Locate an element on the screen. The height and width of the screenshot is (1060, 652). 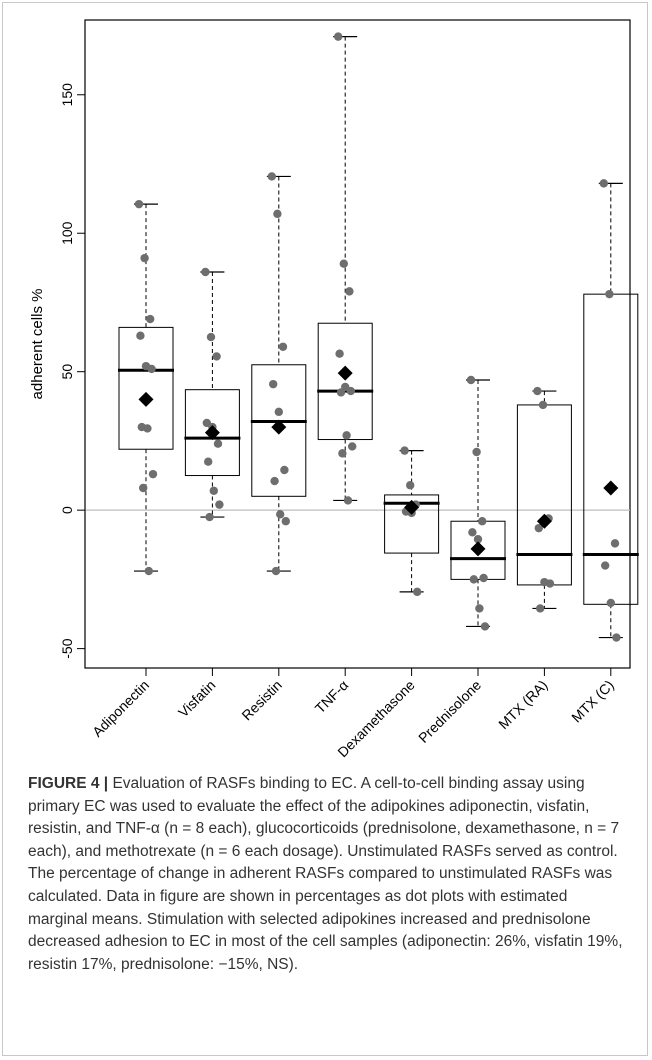
x-tick-label: Resistin is located at coordinates (261, 700).